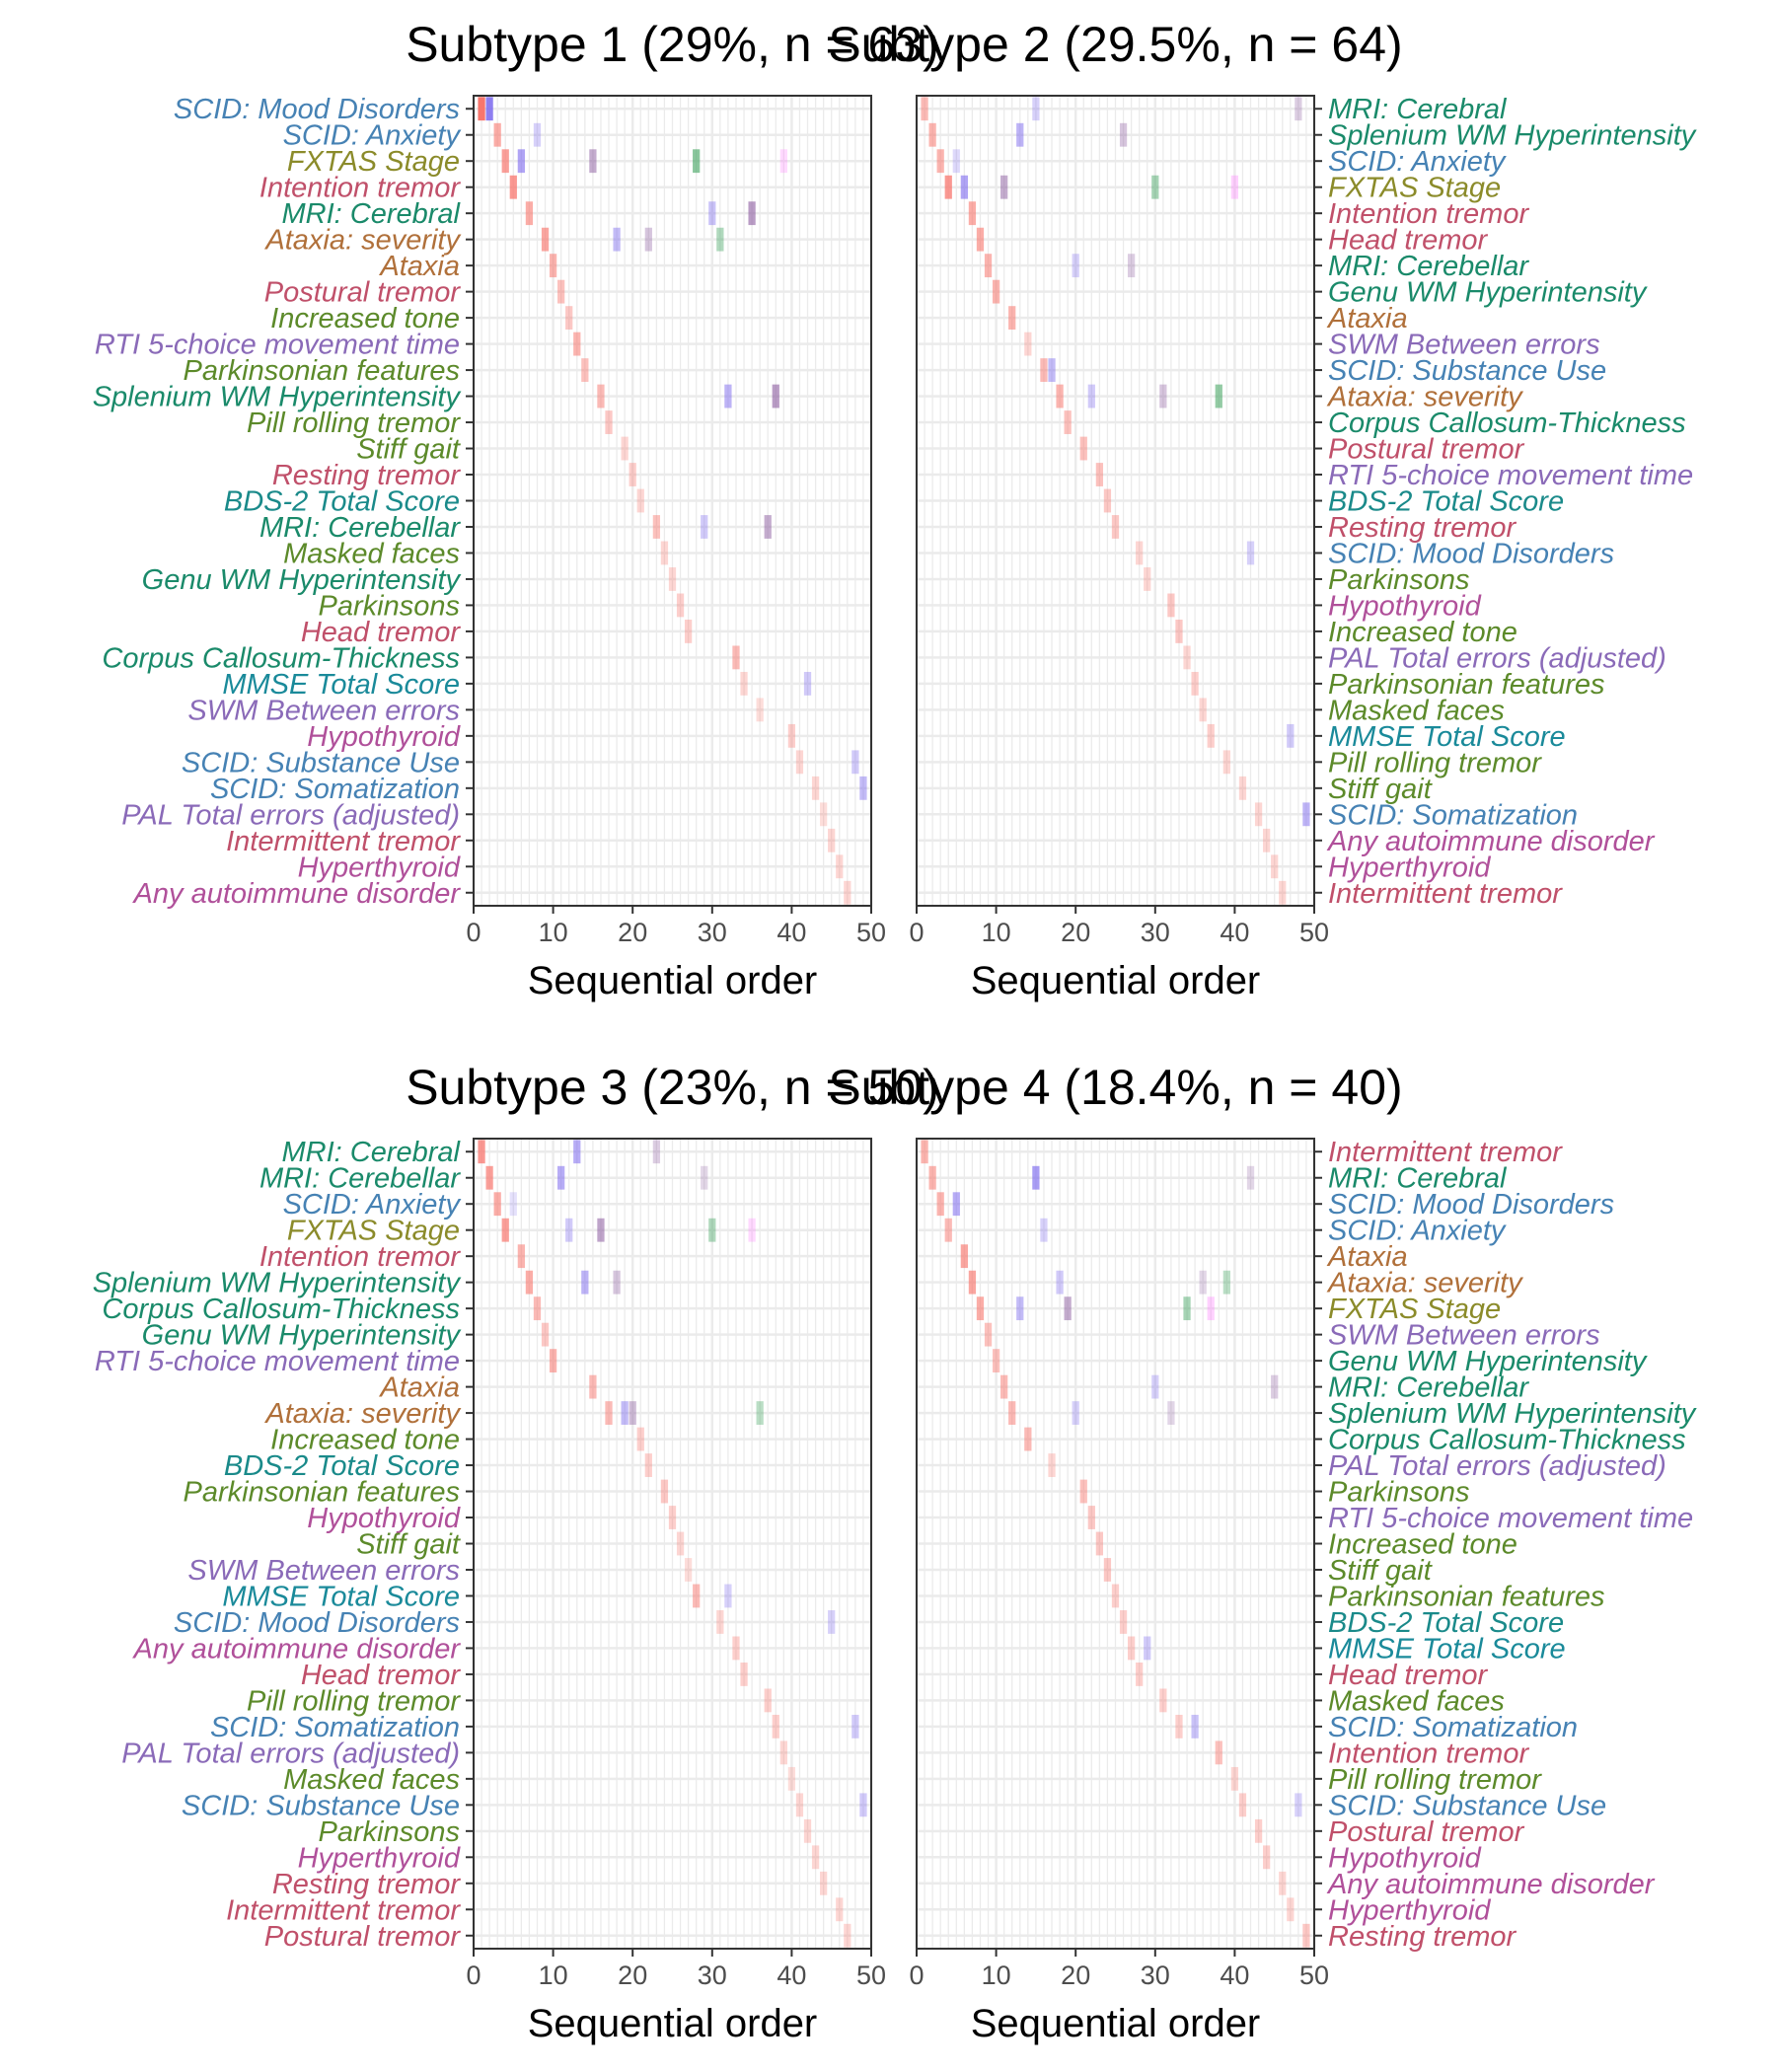 This screenshot has height=2072, width=1776. Describe the element at coordinates (1423, 528) in the screenshot. I see `row-label: Resting tremor` at that location.